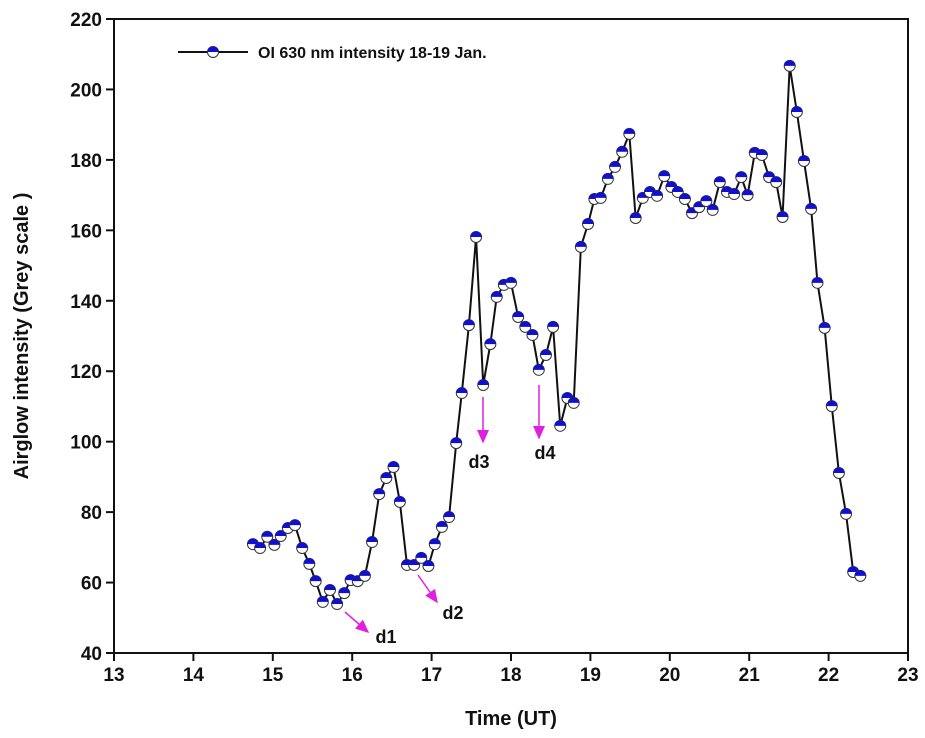  I want to click on legend-marker-half, so click(213, 49).